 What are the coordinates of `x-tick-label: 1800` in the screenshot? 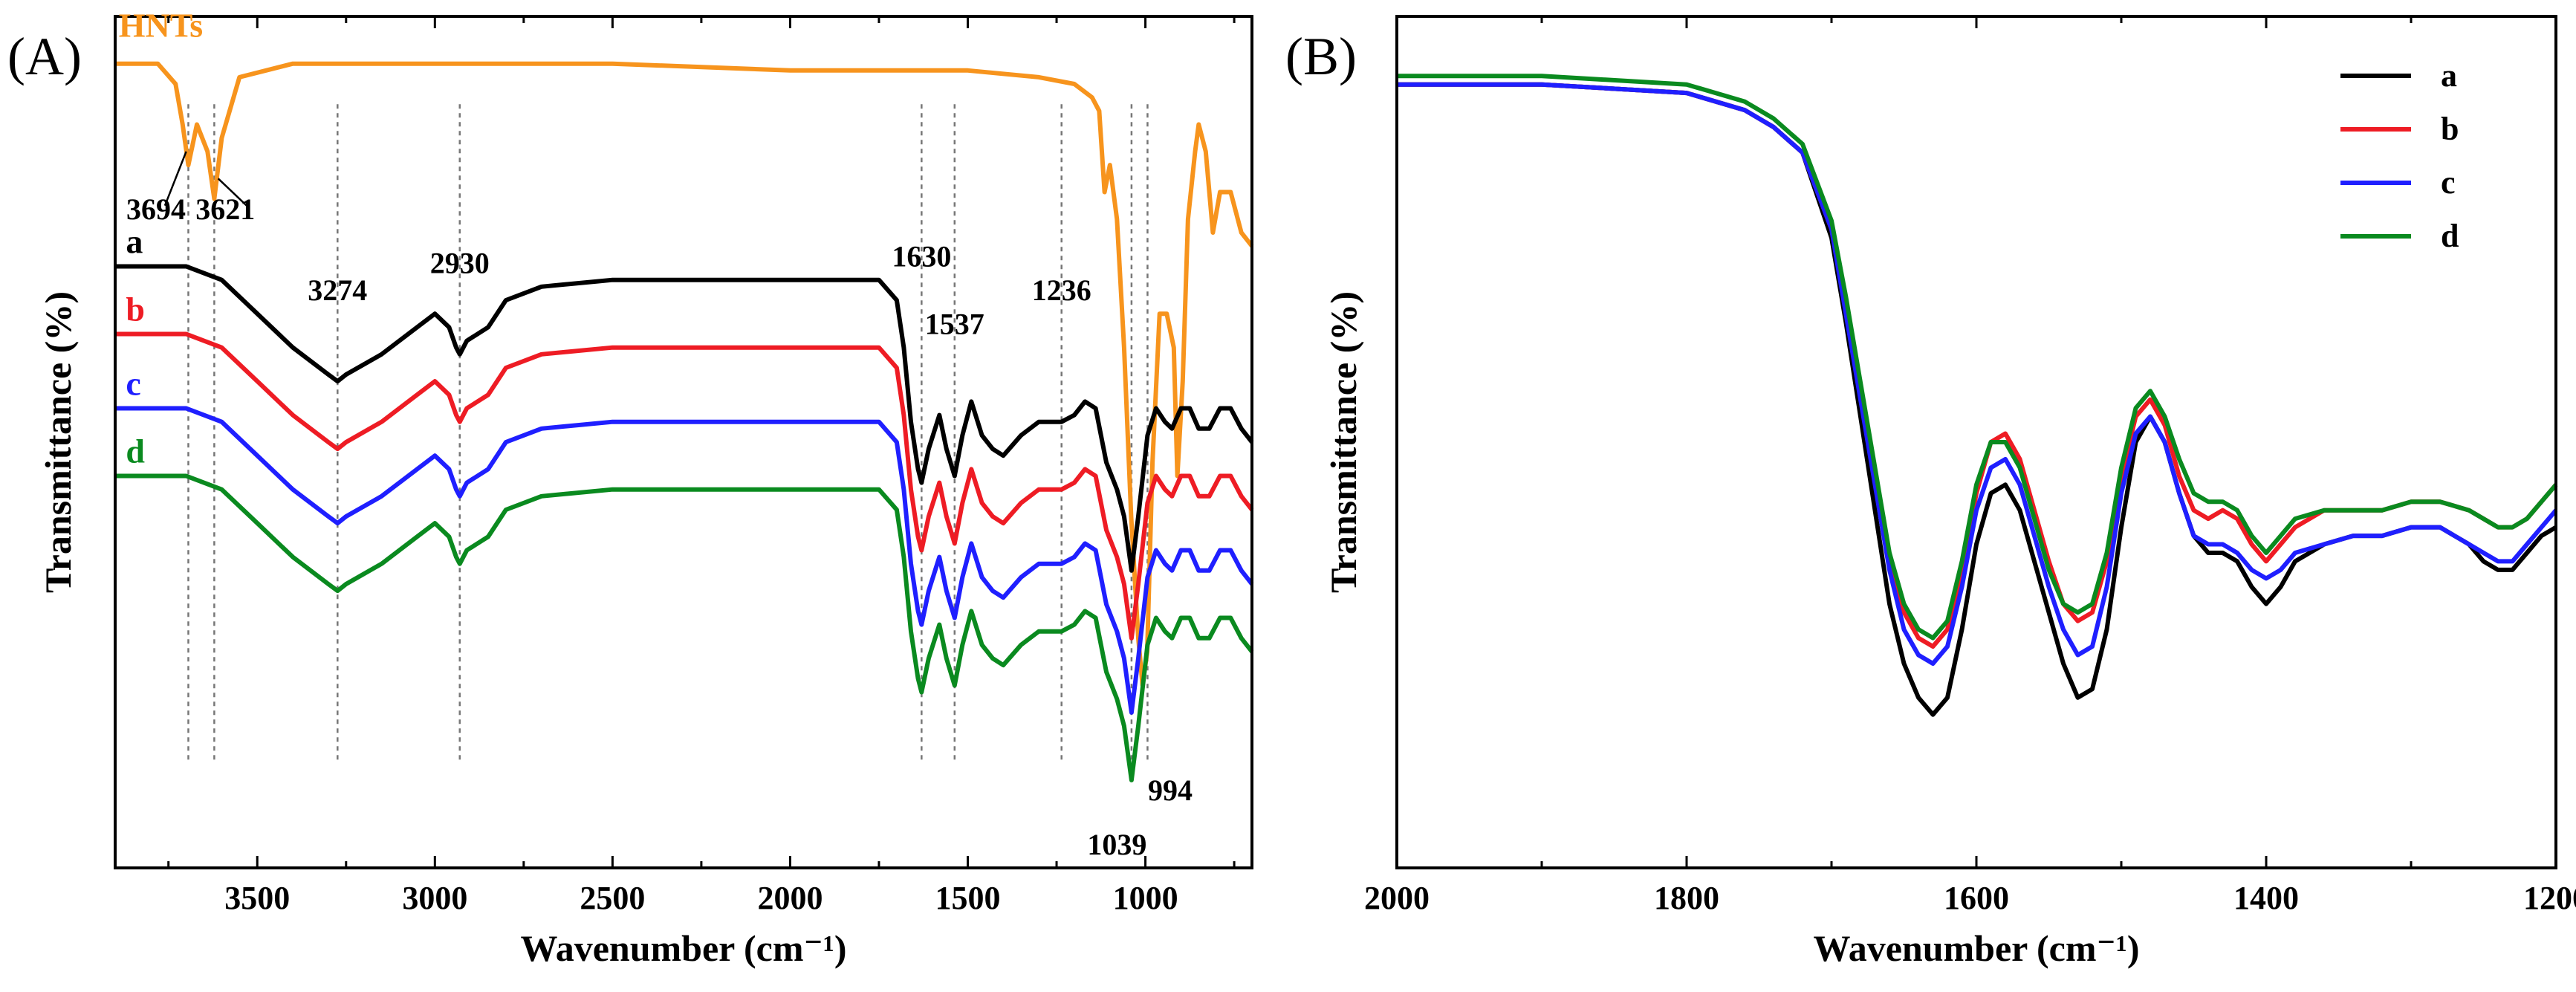 It's located at (1686, 898).